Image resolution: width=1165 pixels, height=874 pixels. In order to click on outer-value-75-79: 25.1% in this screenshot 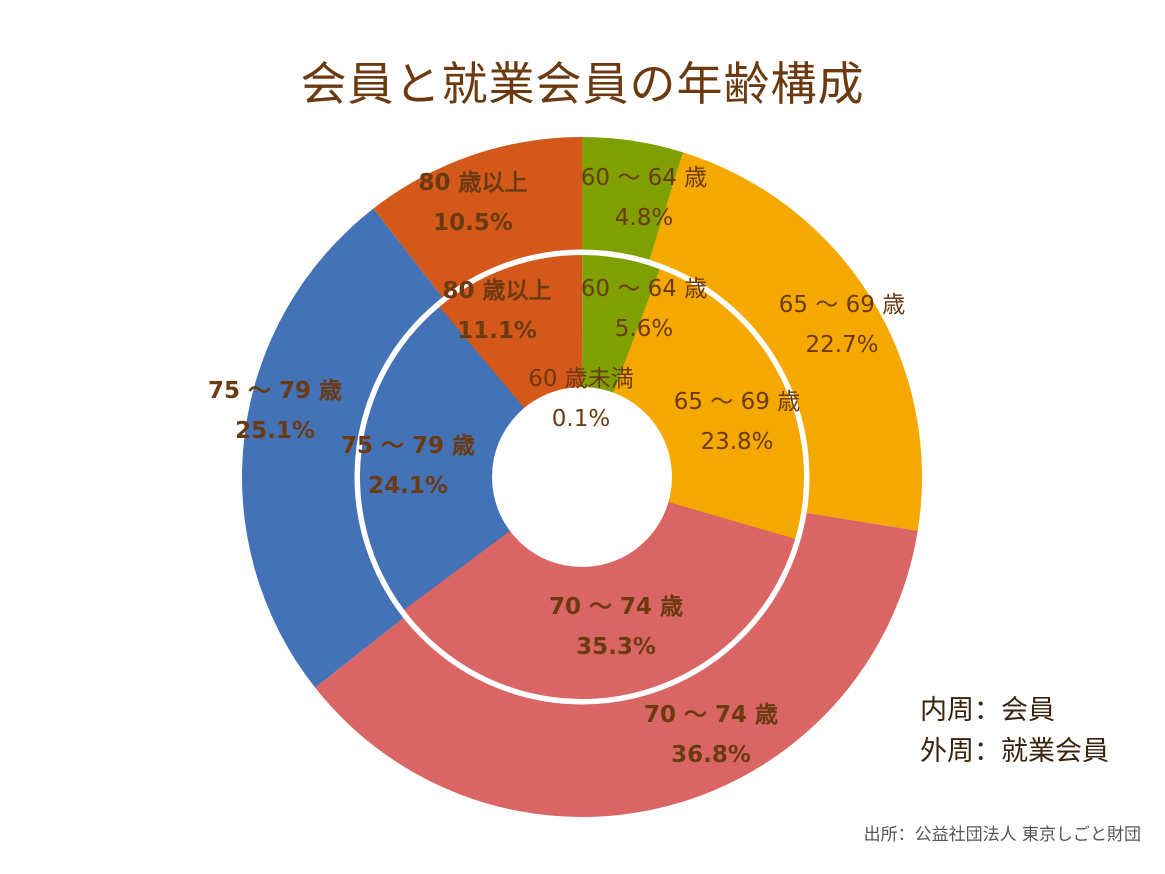, I will do `click(275, 431)`.